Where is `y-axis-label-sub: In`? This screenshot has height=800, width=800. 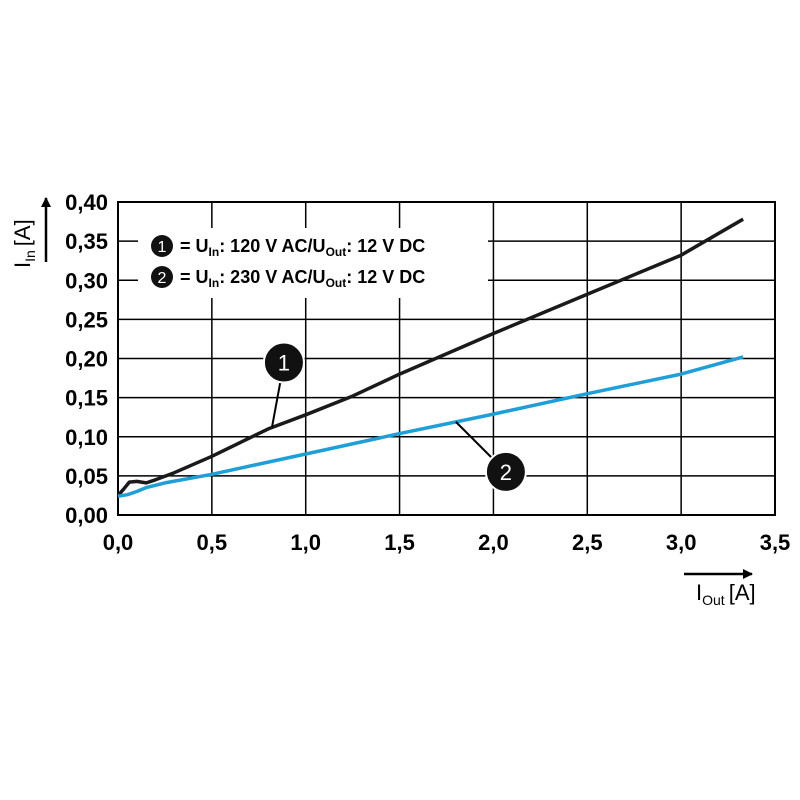
y-axis-label-sub: In is located at coordinates (30, 256).